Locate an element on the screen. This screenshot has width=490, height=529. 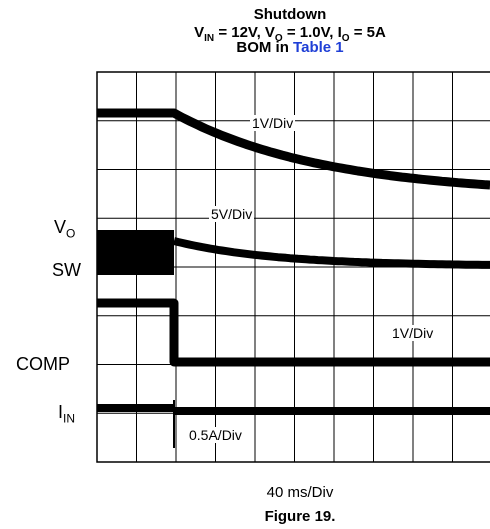
scale-label-vo: 1V/Div is located at coordinates (273, 123).